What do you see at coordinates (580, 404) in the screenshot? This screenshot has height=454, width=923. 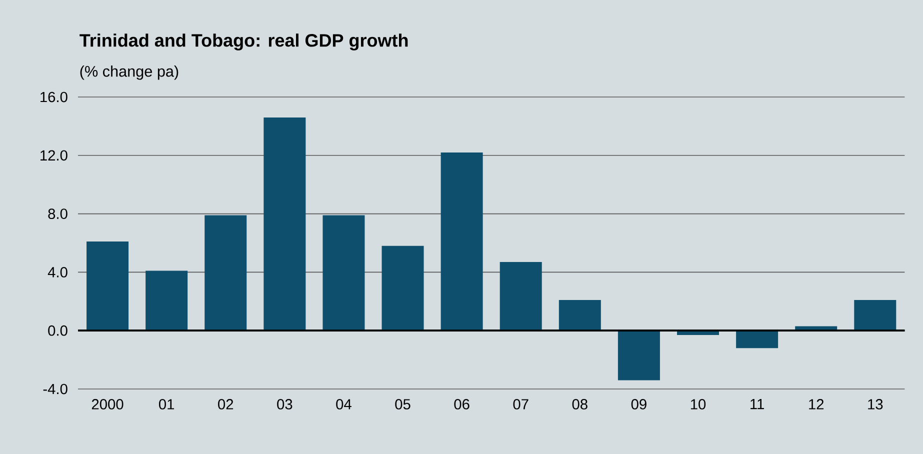 I see `x-tick-label: 08` at bounding box center [580, 404].